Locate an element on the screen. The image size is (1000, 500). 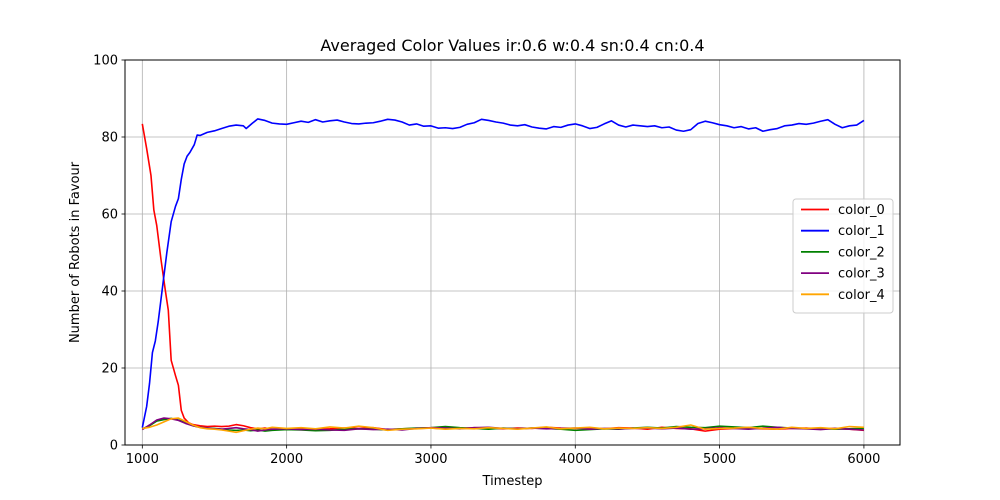
x-tick-label: 4000 is located at coordinates (575, 459).